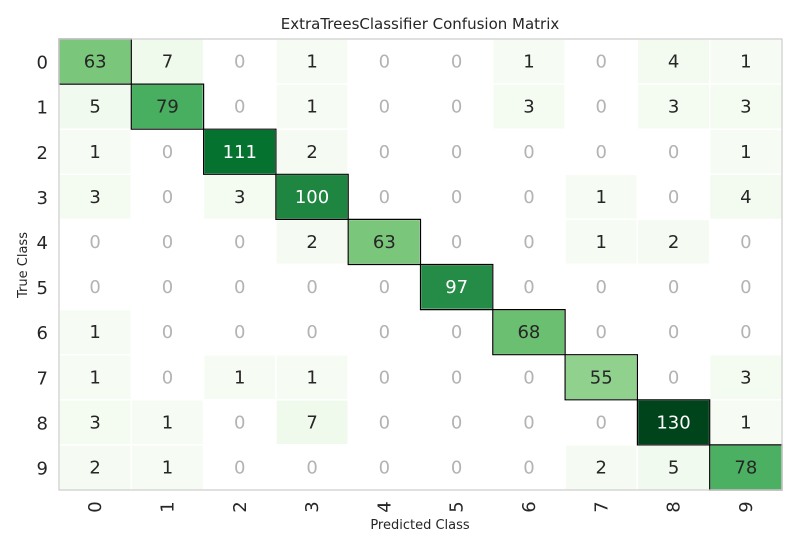 Image resolution: width=800 pixels, height=550 pixels. I want to click on x-tick-label: 8, so click(674, 506).